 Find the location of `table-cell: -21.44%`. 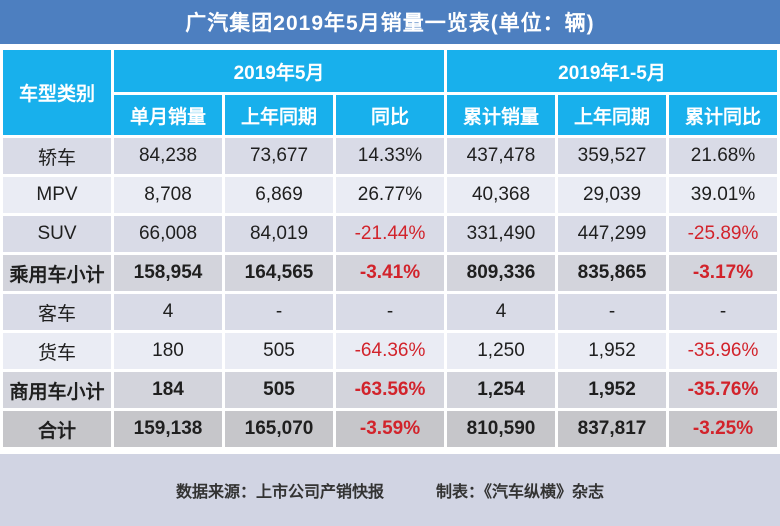

table-cell: -21.44% is located at coordinates (390, 234).